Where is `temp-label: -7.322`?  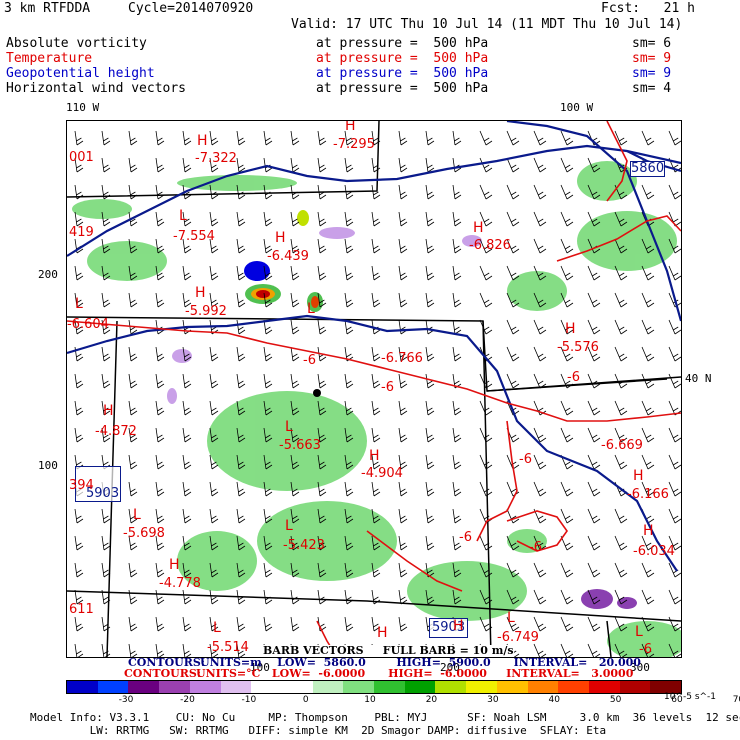
temp-label: -7.322 is located at coordinates (216, 158).